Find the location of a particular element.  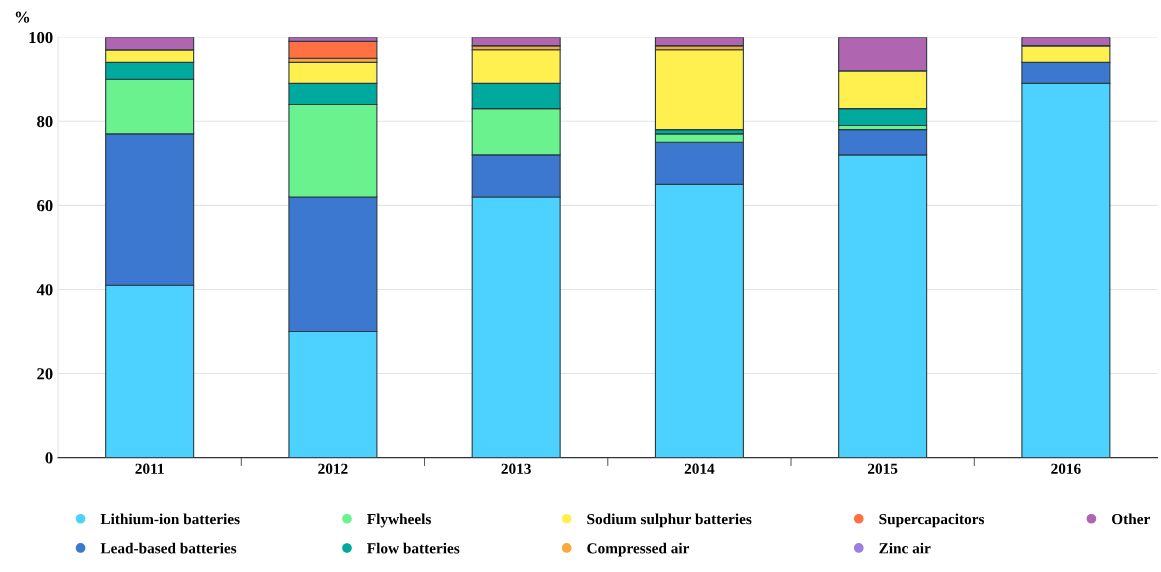

legend-label: Zinc air is located at coordinates (905, 548).